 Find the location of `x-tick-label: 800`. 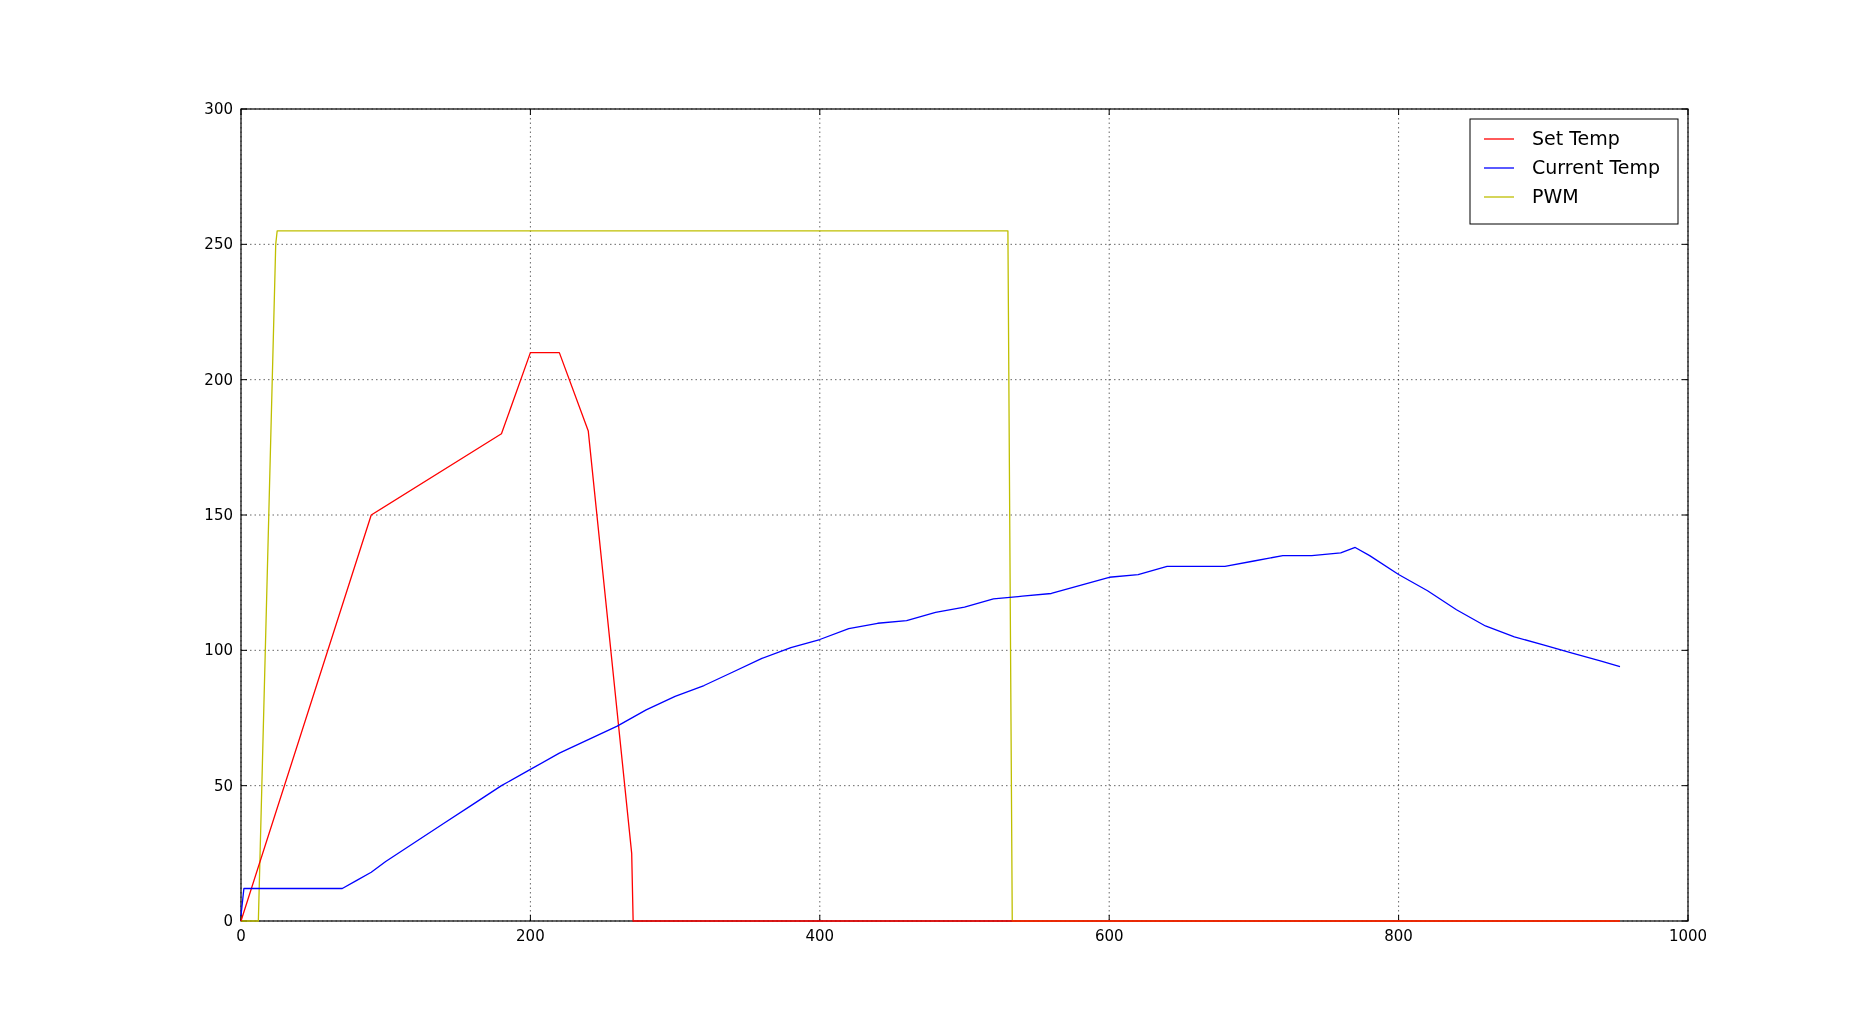

x-tick-label: 800 is located at coordinates (1398, 936).